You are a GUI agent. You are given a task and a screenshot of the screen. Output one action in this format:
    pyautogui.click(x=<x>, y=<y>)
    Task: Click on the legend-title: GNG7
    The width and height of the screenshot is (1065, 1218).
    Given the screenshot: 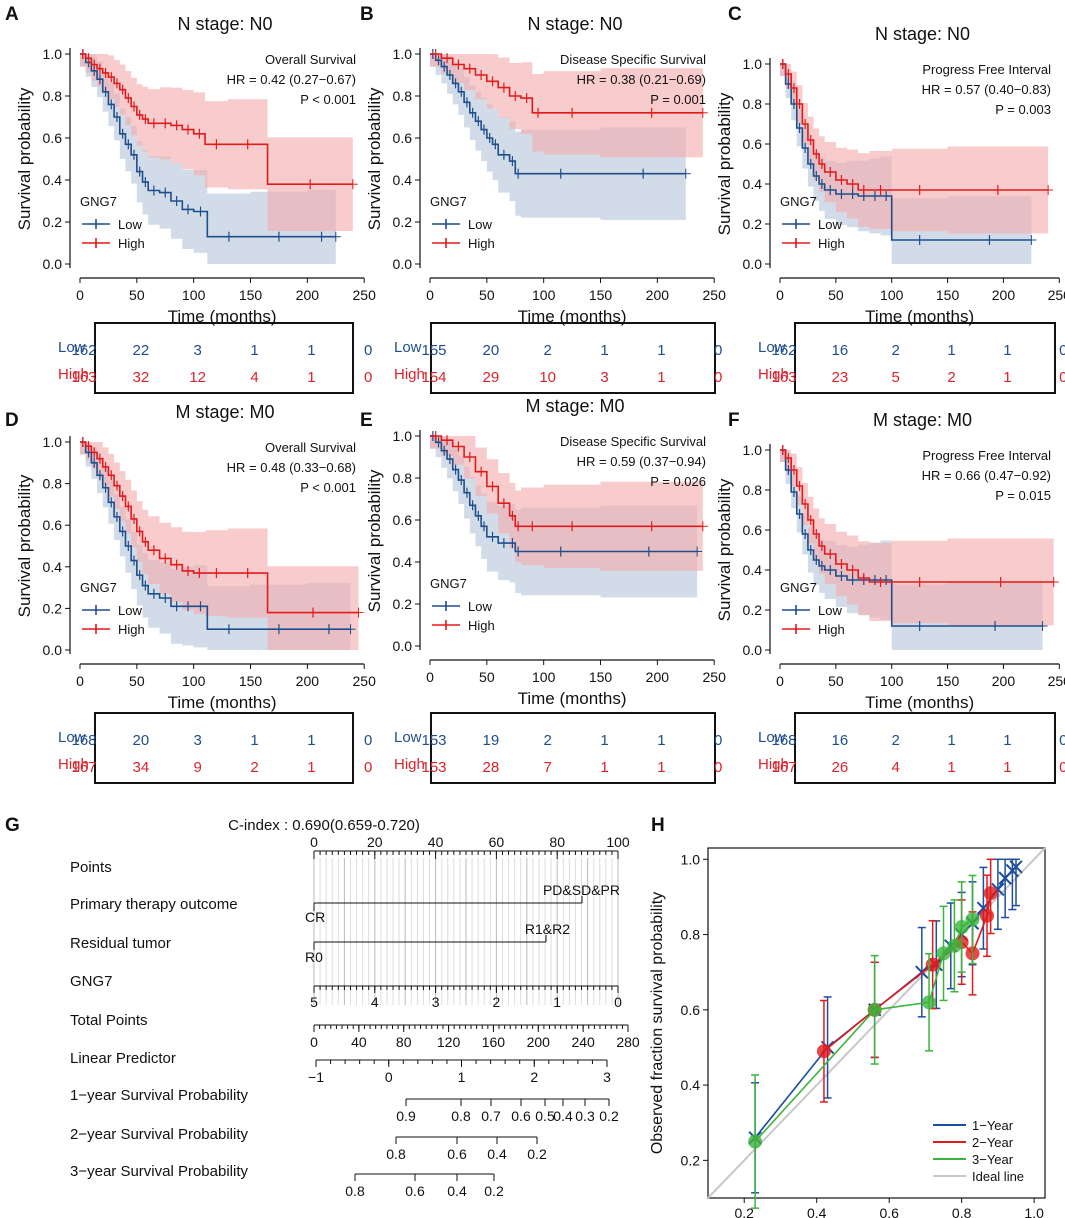 What is the action you would take?
    pyautogui.click(x=798, y=201)
    